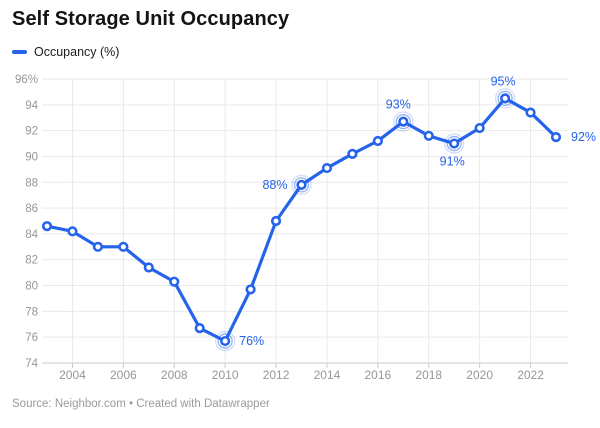 This screenshot has width=600, height=428. What do you see at coordinates (503, 81) in the screenshot?
I see `svg-text: 95%` at bounding box center [503, 81].